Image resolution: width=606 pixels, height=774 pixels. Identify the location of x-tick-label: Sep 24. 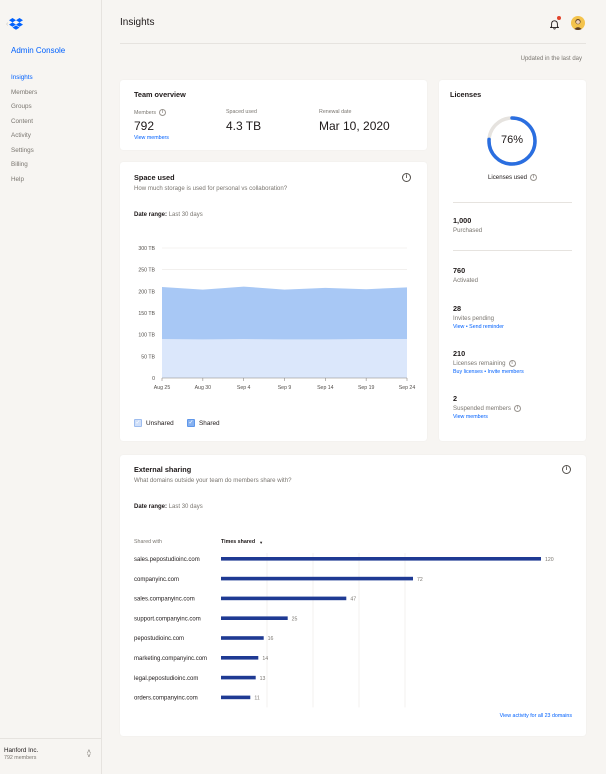
(407, 388).